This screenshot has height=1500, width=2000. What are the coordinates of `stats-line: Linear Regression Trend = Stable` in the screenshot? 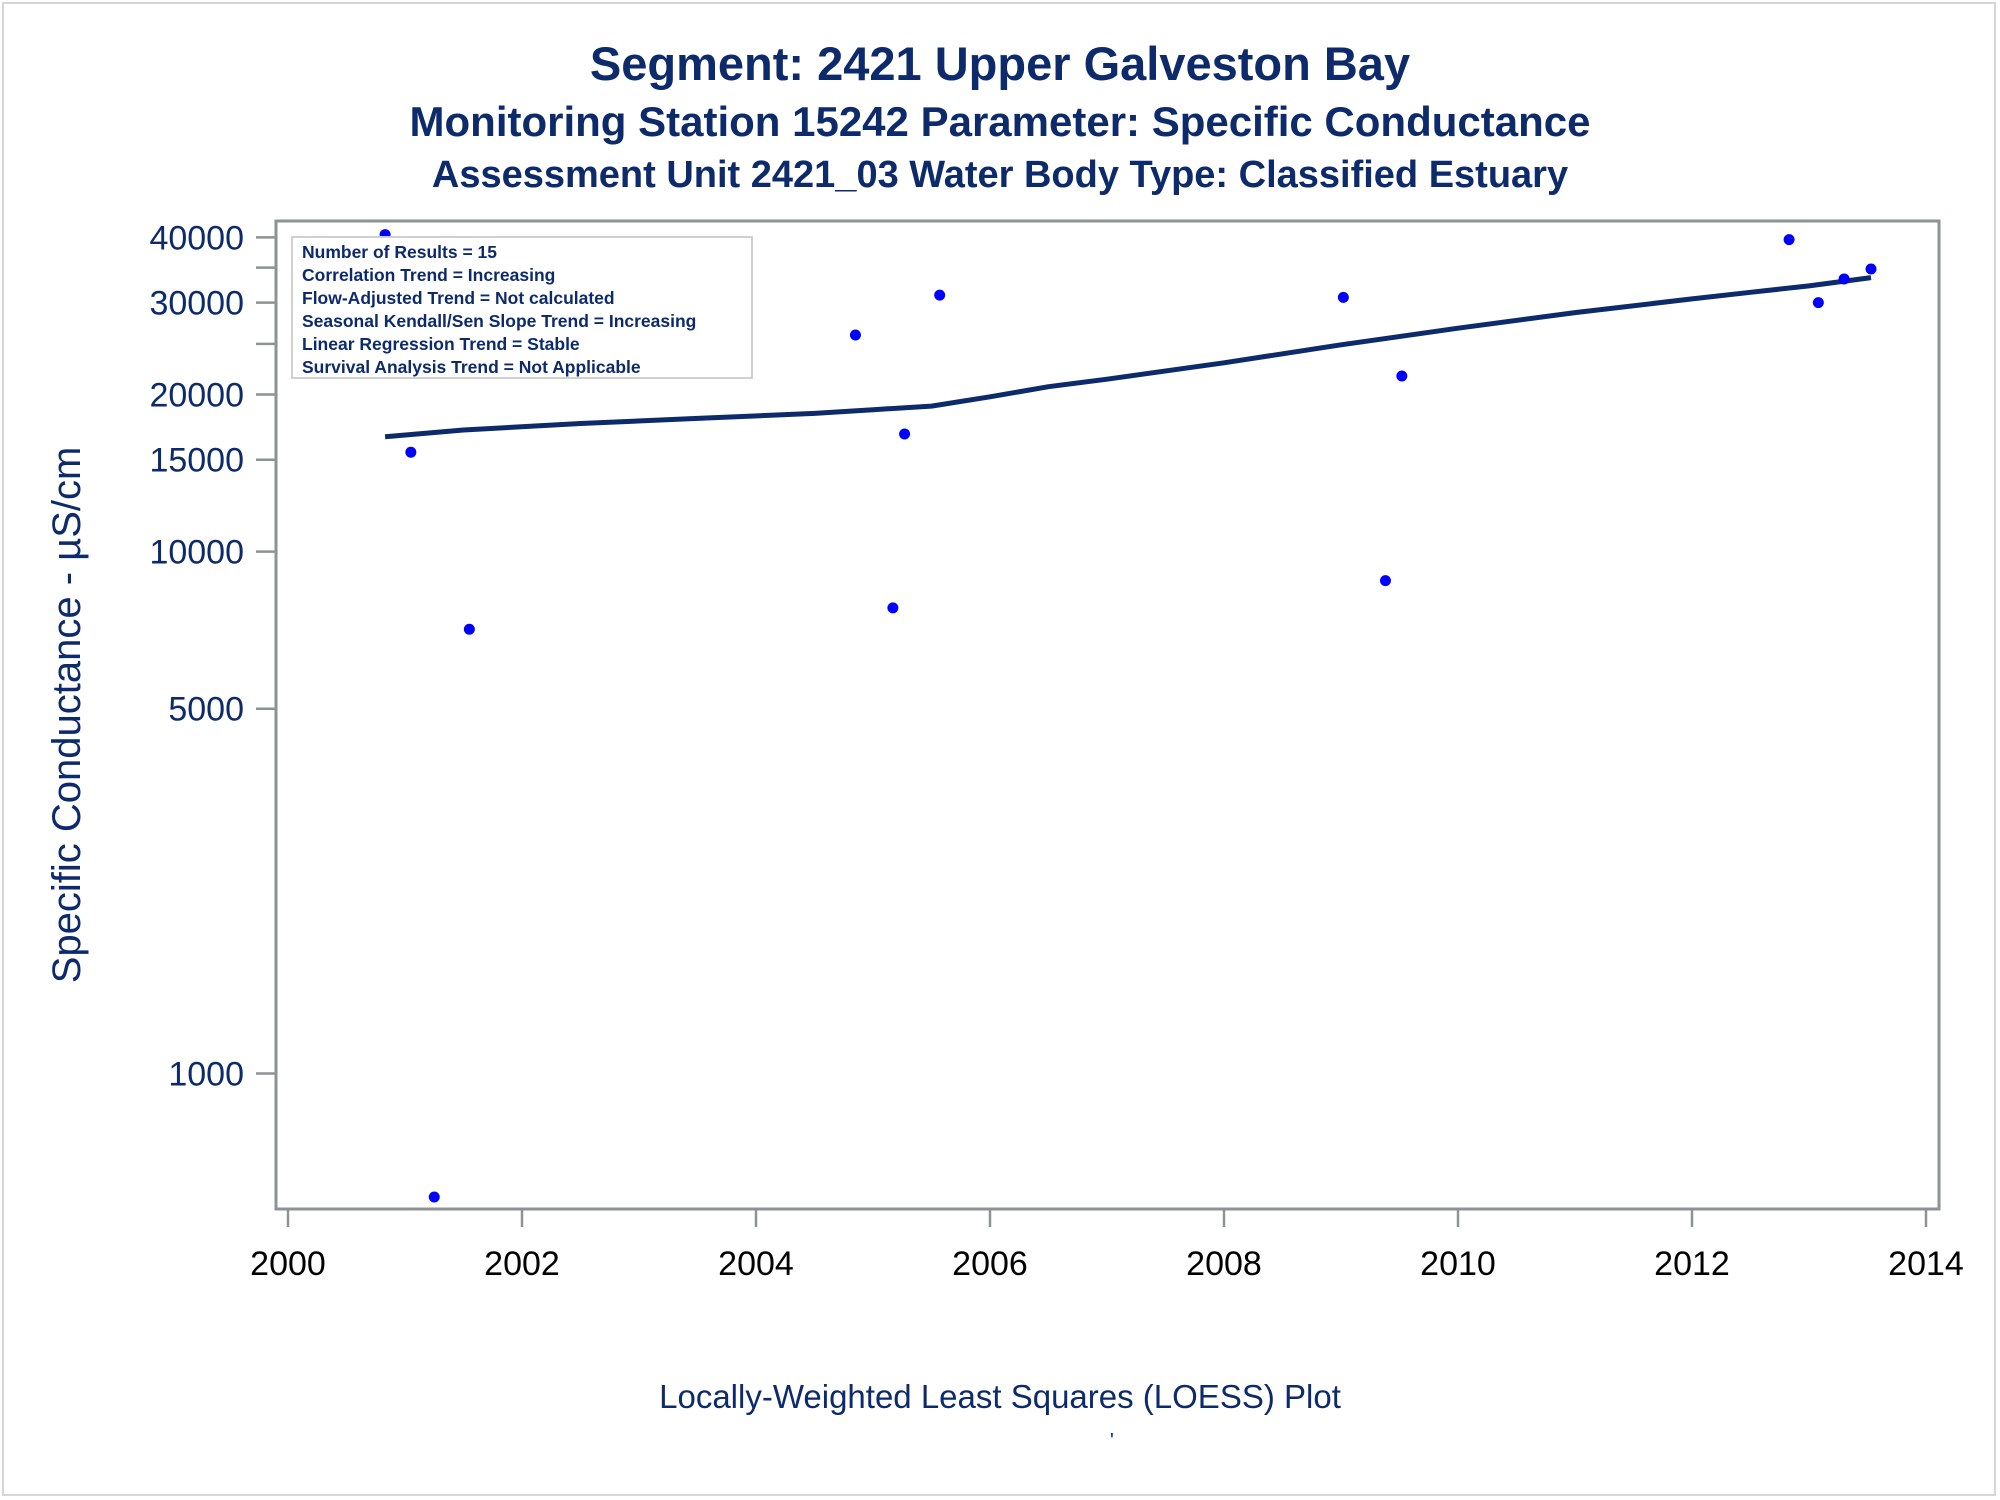 It's located at (441, 344).